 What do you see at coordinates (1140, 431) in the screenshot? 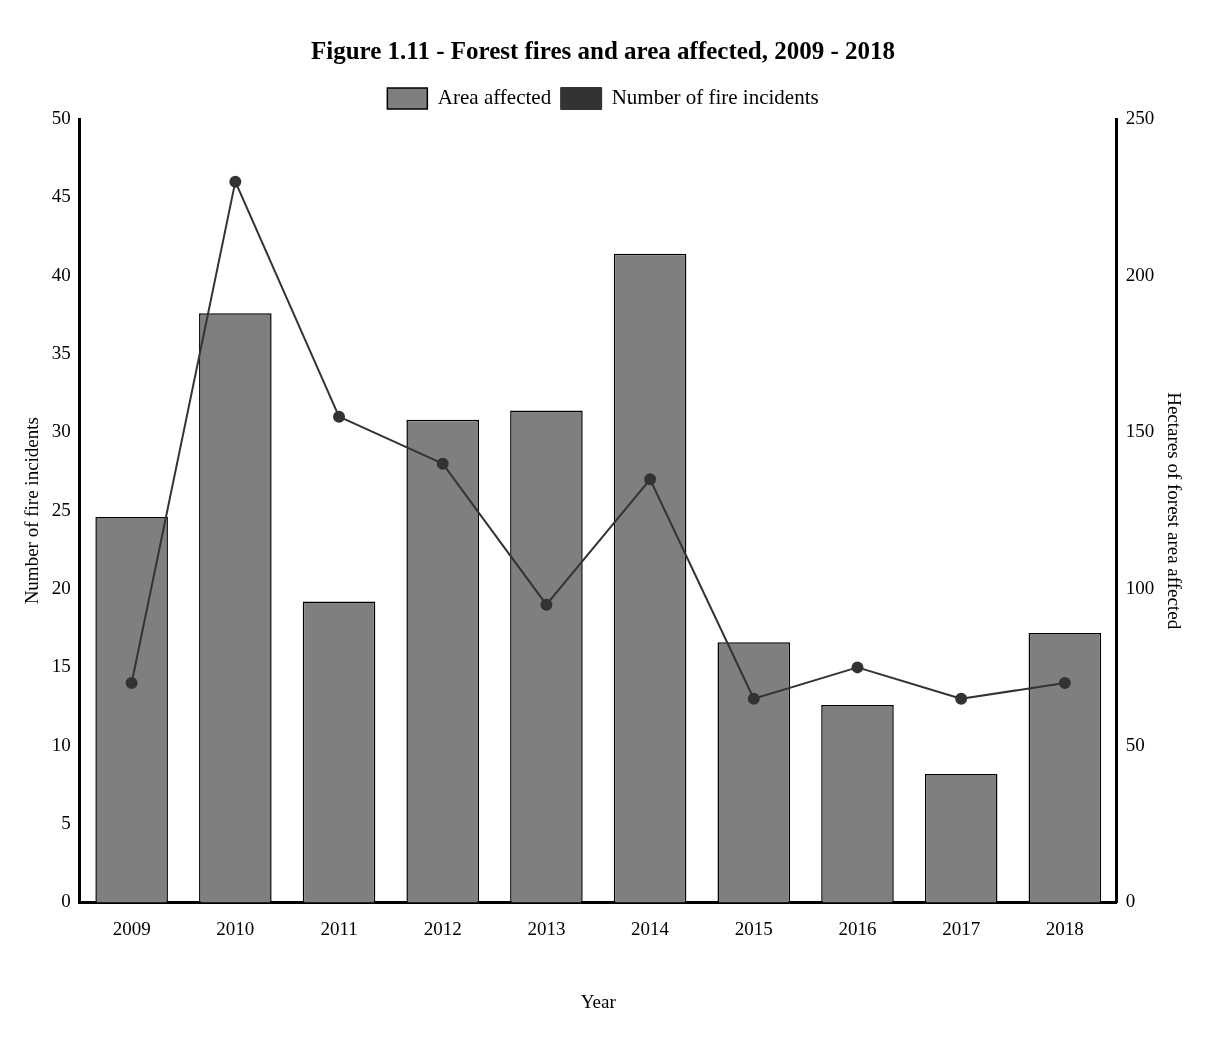
I see `y2-tick-label: 150` at bounding box center [1140, 431].